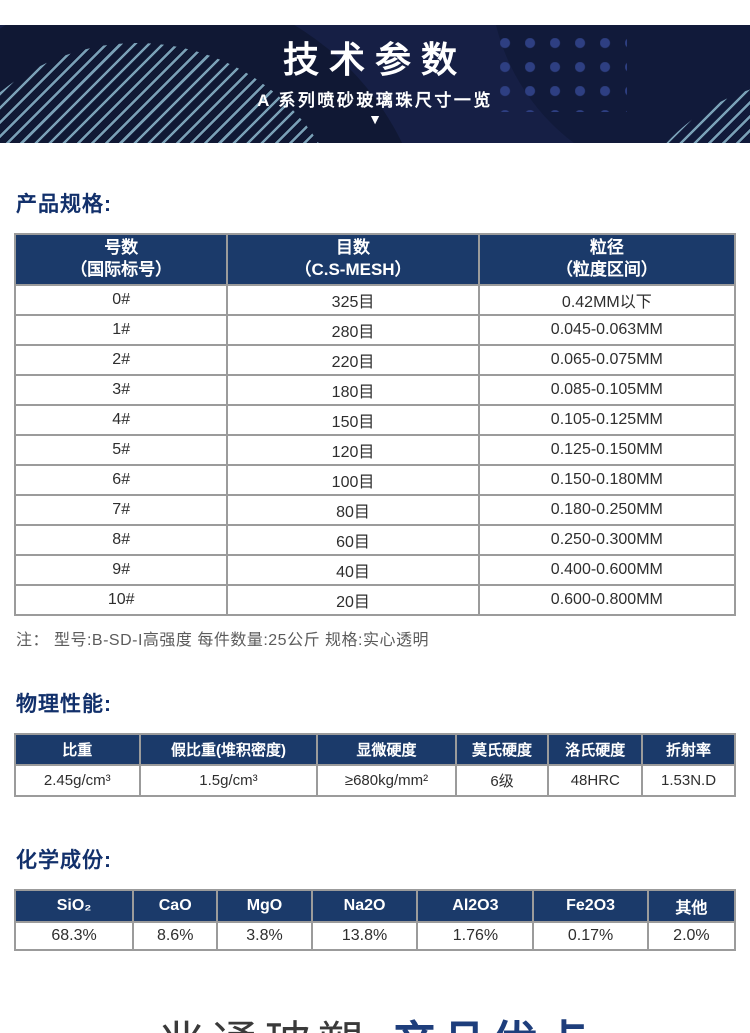  I want to click on table-cell: 1.5g/cm³, so click(228, 780).